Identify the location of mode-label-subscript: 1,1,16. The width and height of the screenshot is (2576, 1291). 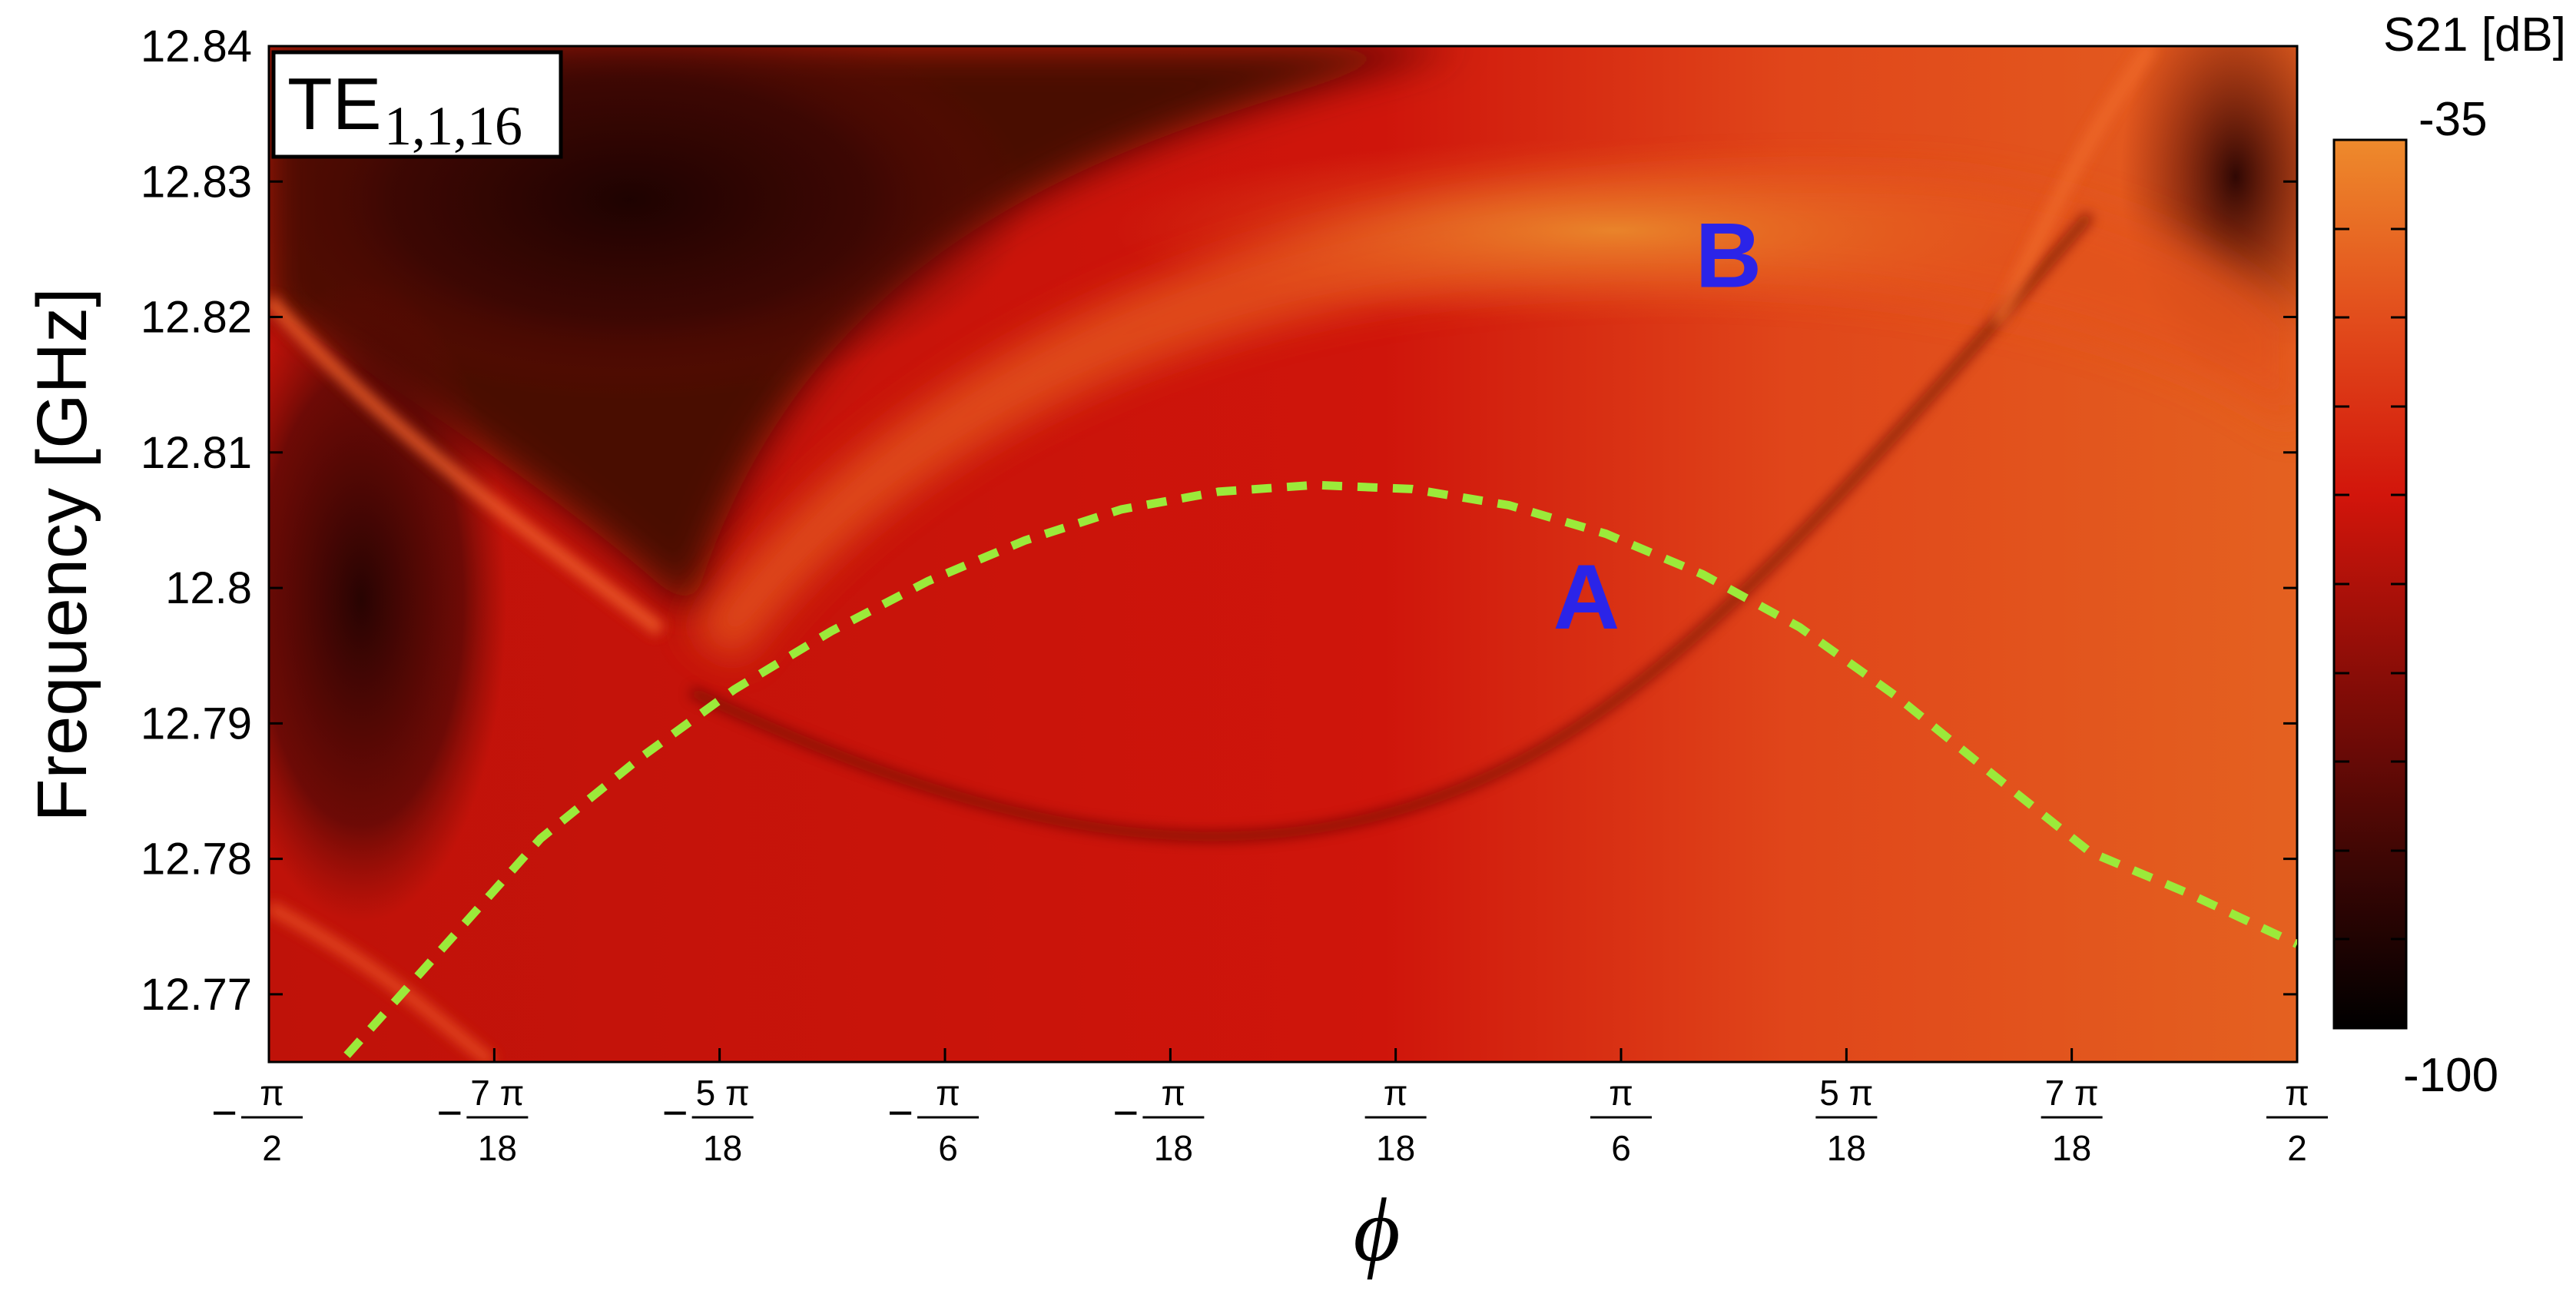
(453, 126).